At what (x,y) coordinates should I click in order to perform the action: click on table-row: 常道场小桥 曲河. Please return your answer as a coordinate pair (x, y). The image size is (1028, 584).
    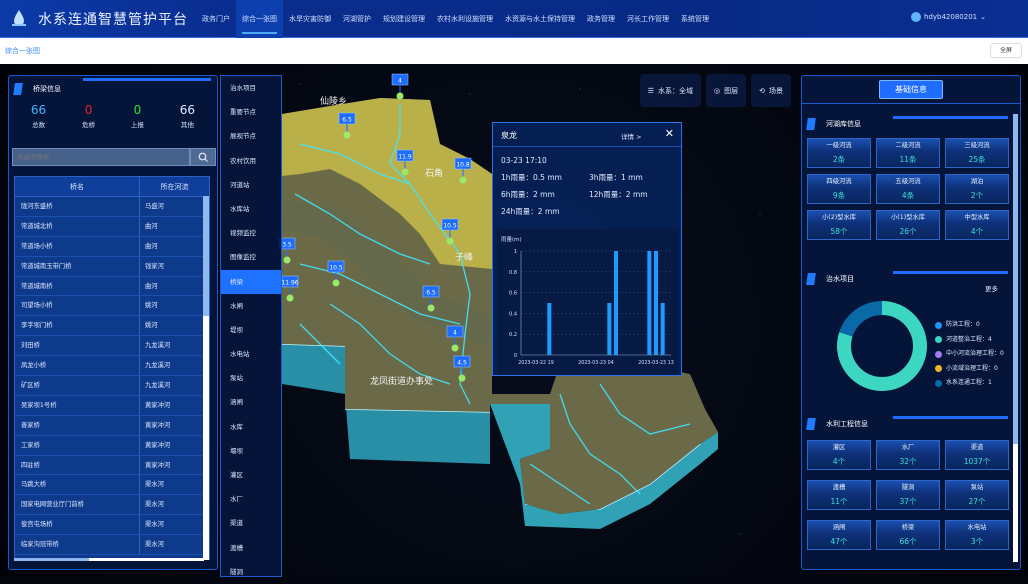
    Looking at the image, I should click on (112, 246).